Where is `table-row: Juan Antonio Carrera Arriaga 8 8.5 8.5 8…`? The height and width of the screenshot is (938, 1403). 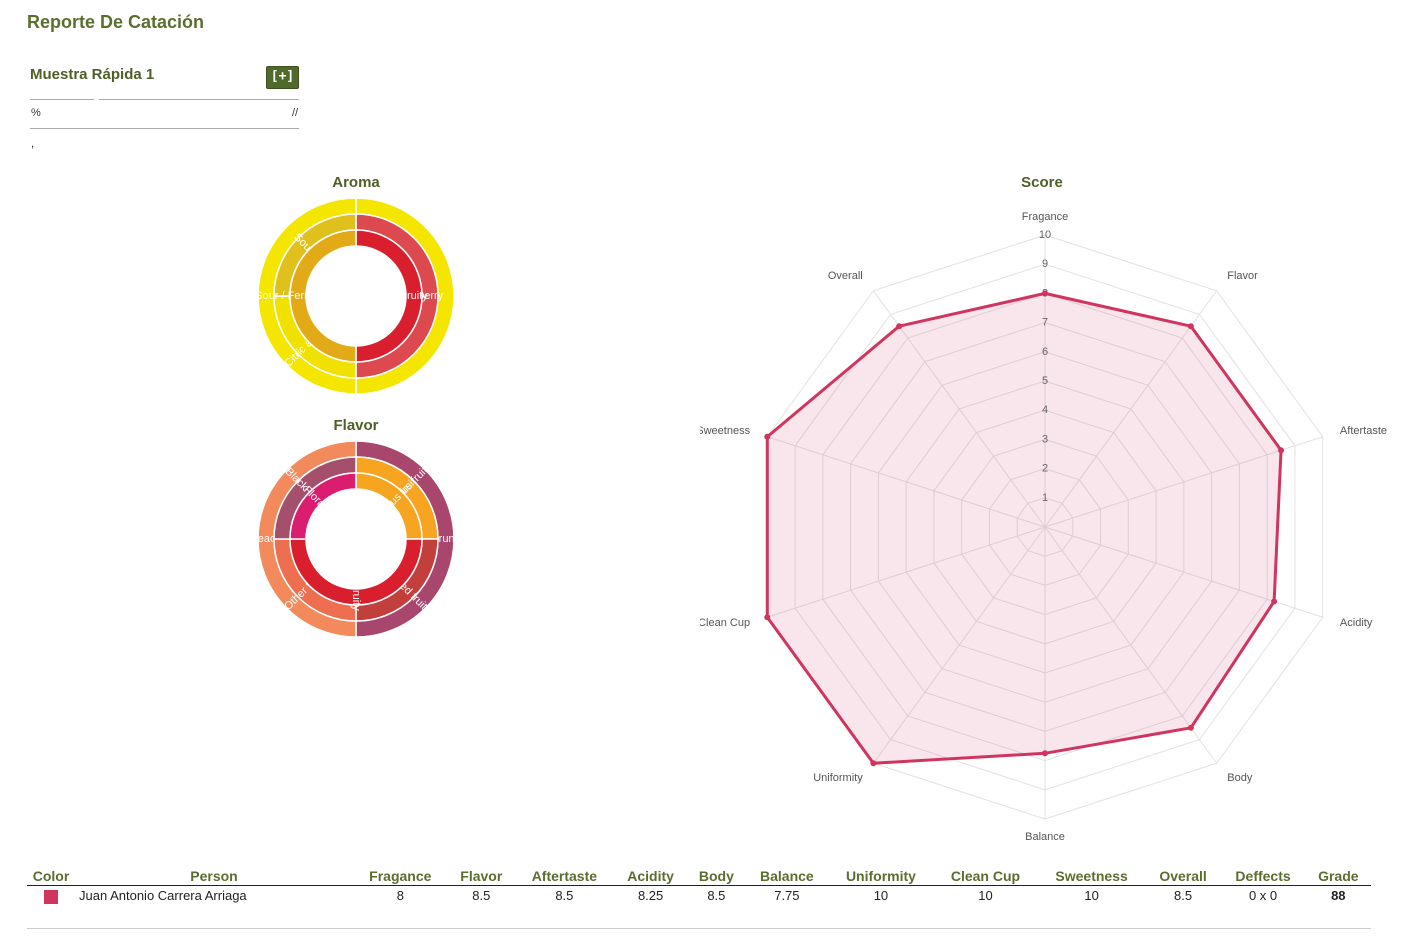 table-row: Juan Antonio Carrera Arriaga 8 8.5 8.5 8… is located at coordinates (699, 896).